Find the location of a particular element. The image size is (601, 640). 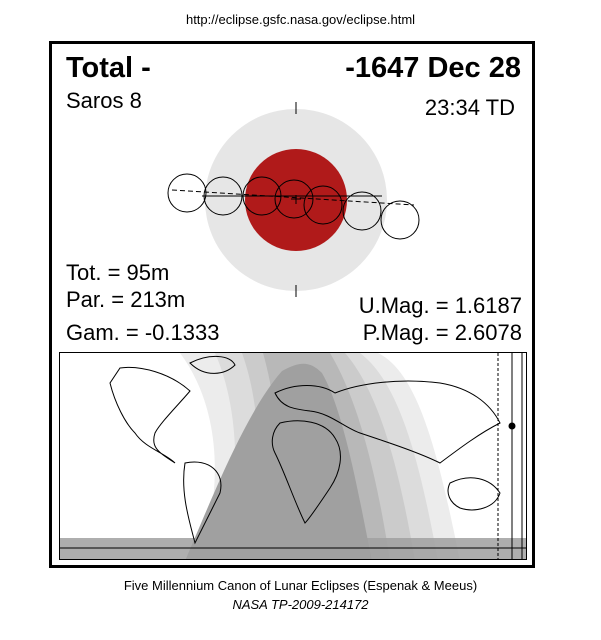

moon-position-u1 is located at coordinates (223, 196).